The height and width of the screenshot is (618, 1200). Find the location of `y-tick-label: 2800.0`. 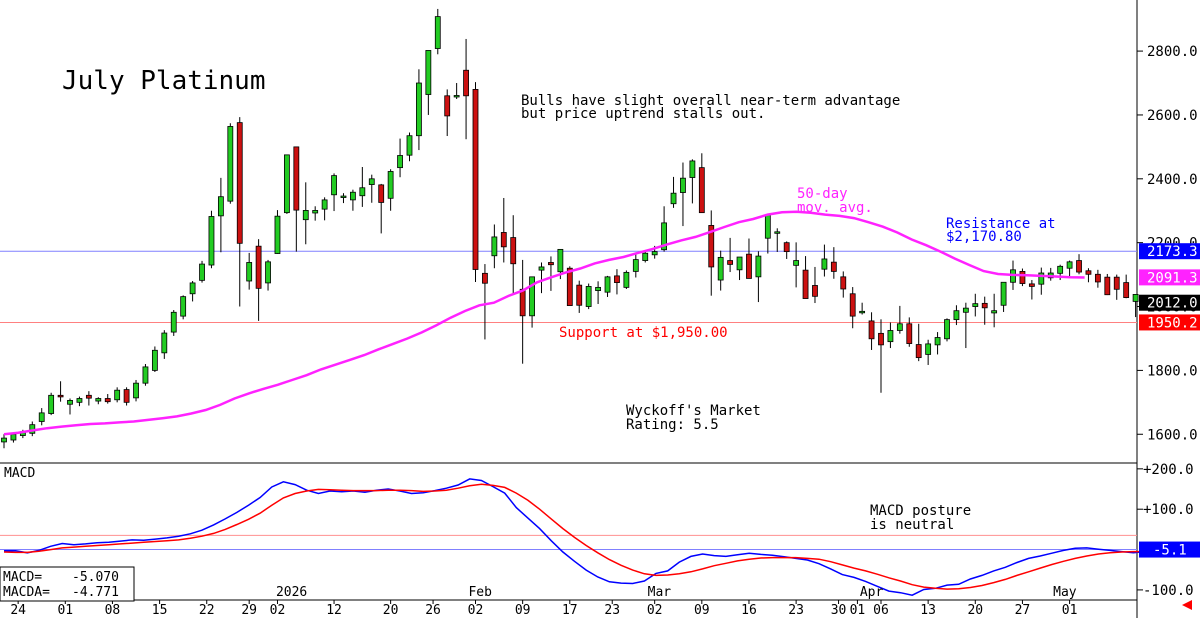

y-tick-label: 2800.0 is located at coordinates (1172, 52).